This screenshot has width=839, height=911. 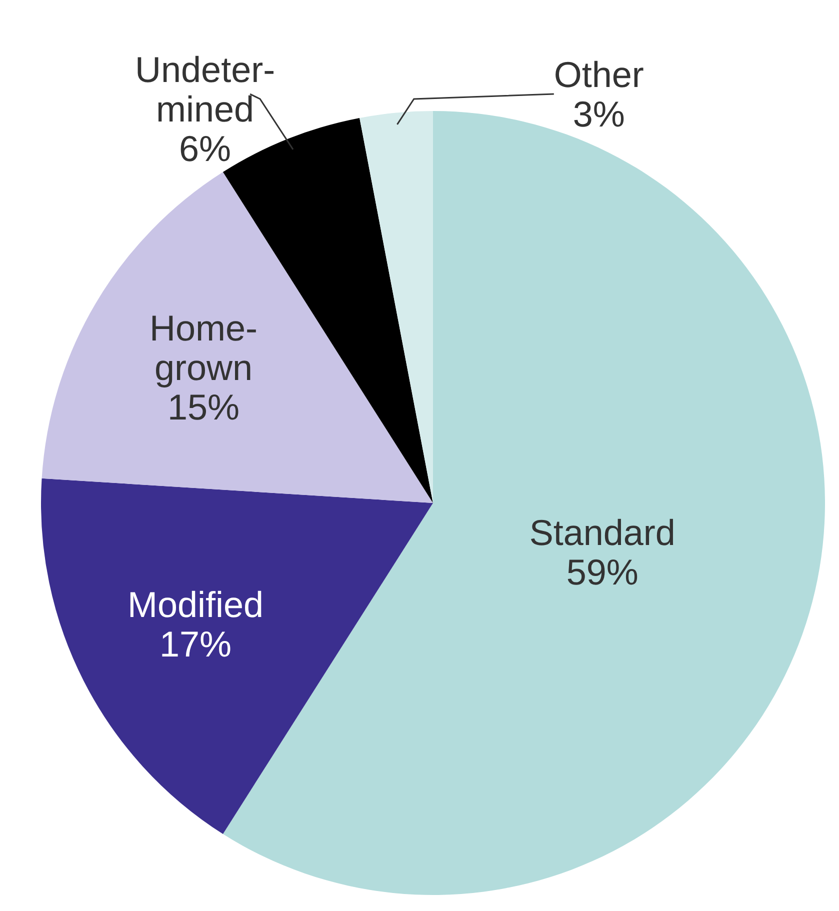 I want to click on data-label: 15%, so click(x=204, y=407).